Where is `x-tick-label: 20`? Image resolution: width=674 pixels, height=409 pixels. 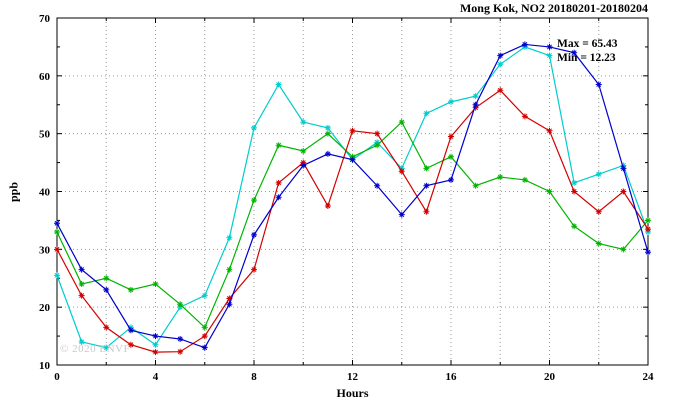 x-tick-label: 20 is located at coordinates (550, 377).